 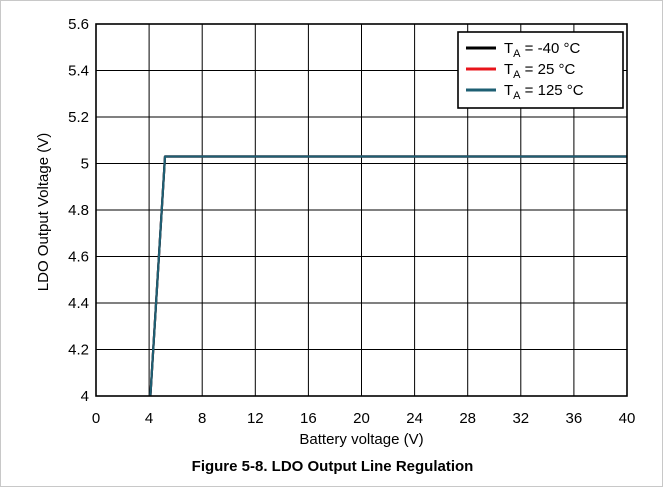 What do you see at coordinates (414, 418) in the screenshot?
I see `x-tick-label: 24` at bounding box center [414, 418].